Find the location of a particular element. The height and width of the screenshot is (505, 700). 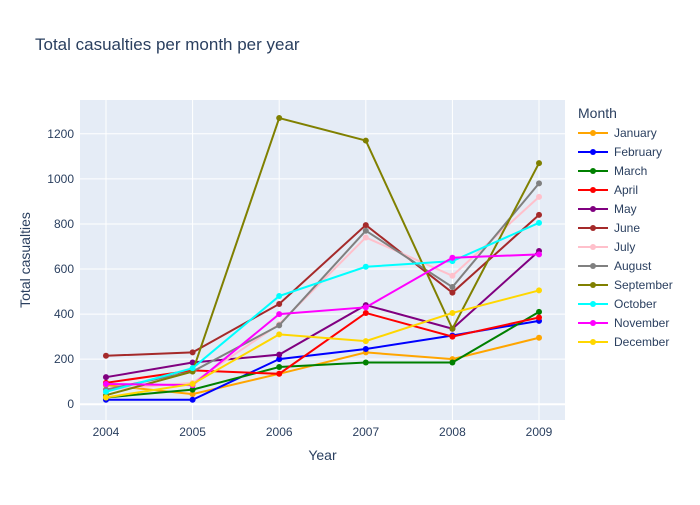

legend-item-january: January is located at coordinates (617, 133).